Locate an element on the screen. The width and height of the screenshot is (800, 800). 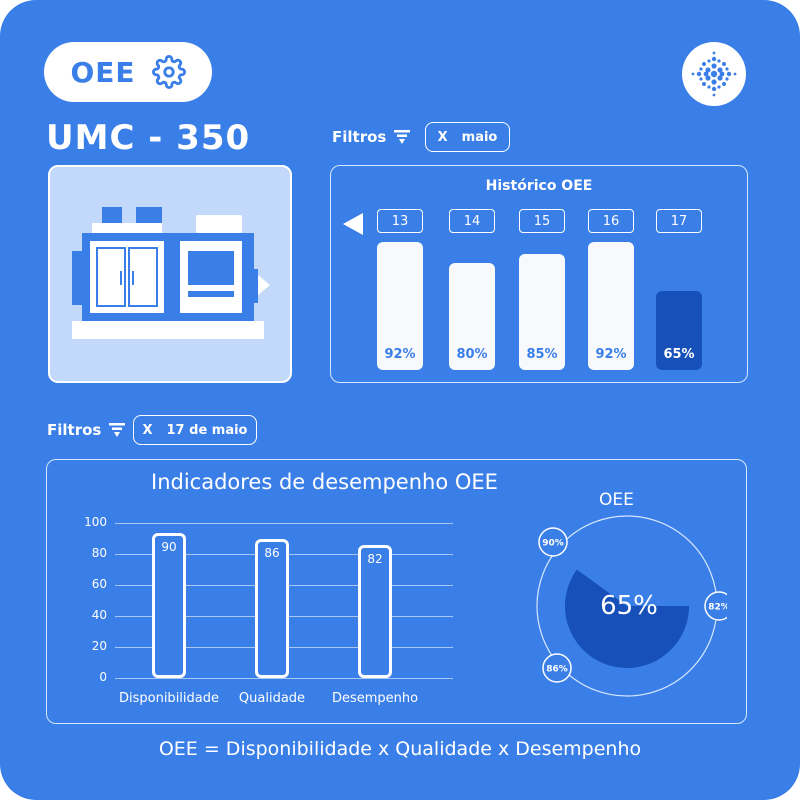
brand-logo is located at coordinates (714, 74).